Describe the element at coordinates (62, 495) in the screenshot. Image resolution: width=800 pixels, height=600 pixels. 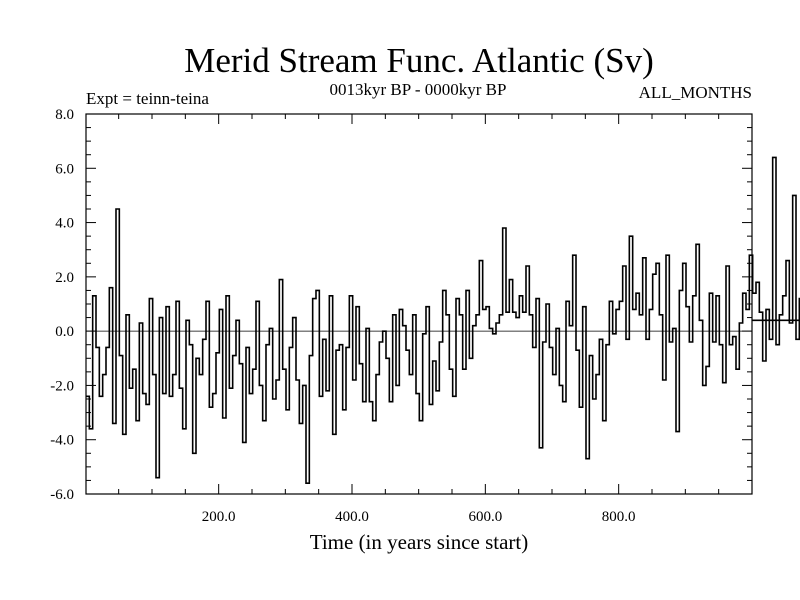
I see `y-tick-label: -6.0` at that location.